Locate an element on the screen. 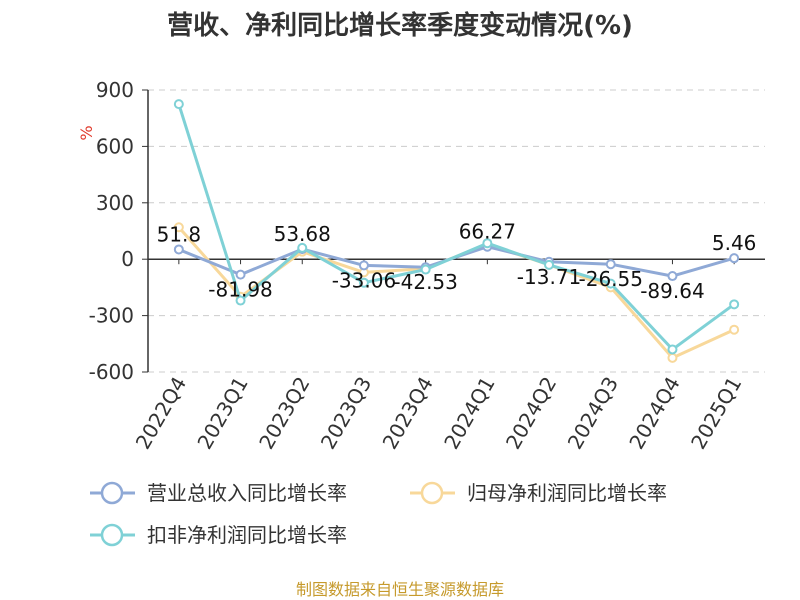 The width and height of the screenshot is (800, 600). data-label: -13.71 is located at coordinates (549, 277).